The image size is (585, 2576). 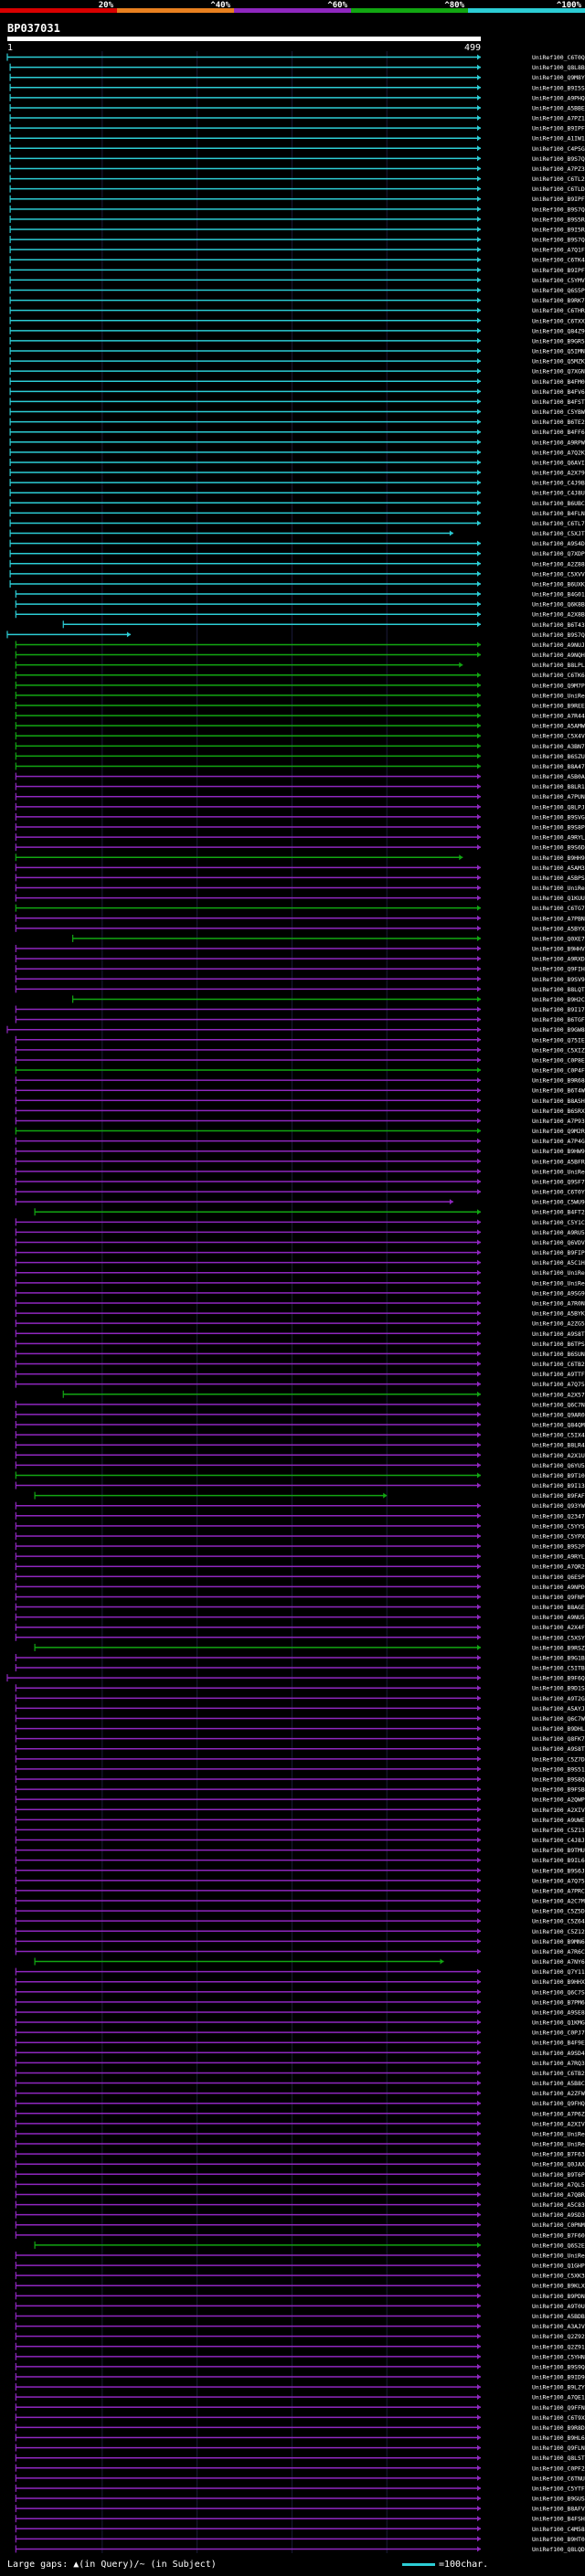 I want to click on hit-label: UniRef100_Q84QM7, so click(x=559, y=1425).